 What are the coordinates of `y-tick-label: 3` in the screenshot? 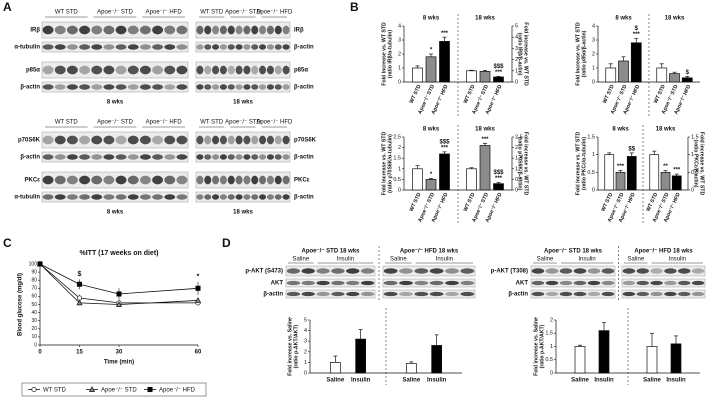 It's located at (399, 40).